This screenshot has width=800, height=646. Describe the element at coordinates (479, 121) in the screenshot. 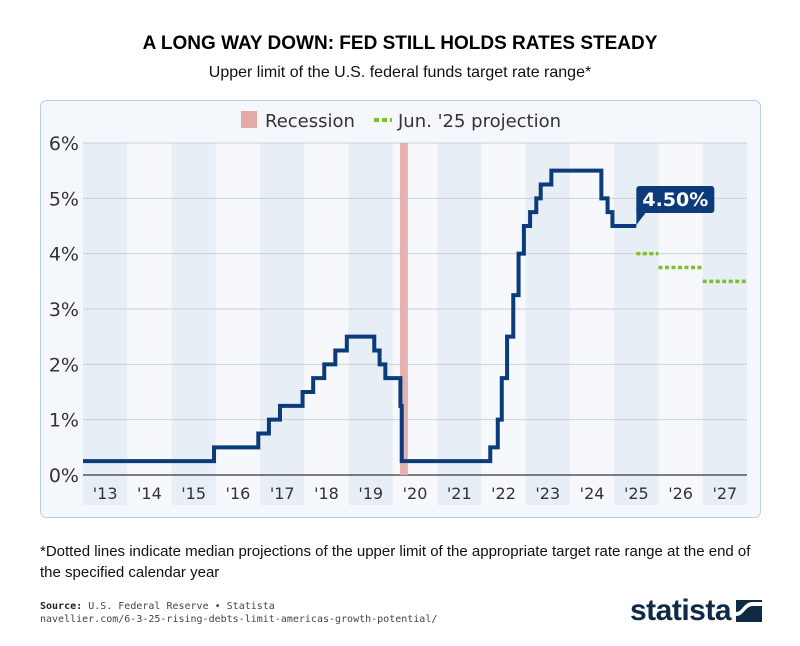

I see `legend-projection-label: Jun. '25 projection` at that location.